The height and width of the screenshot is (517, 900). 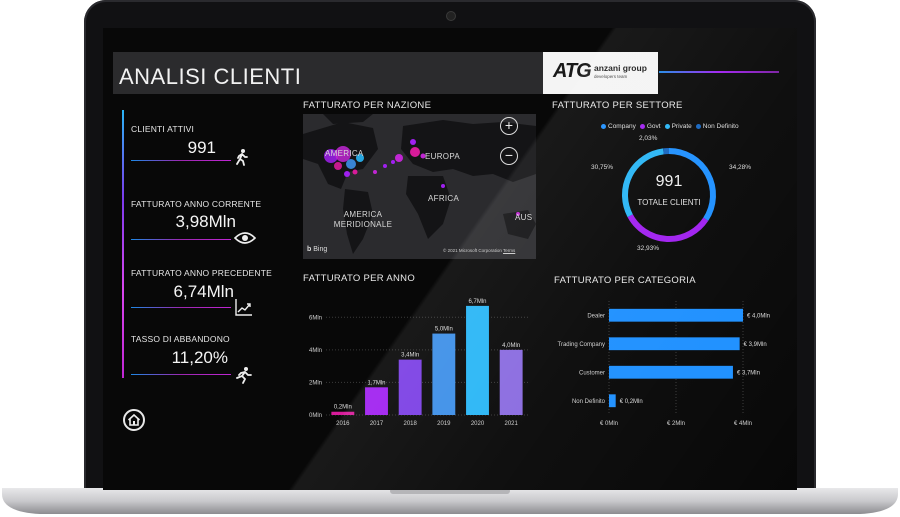 What do you see at coordinates (625, 280) in the screenshot?
I see `category-chart-title: FATTURATO PER CATEGORIA` at bounding box center [625, 280].